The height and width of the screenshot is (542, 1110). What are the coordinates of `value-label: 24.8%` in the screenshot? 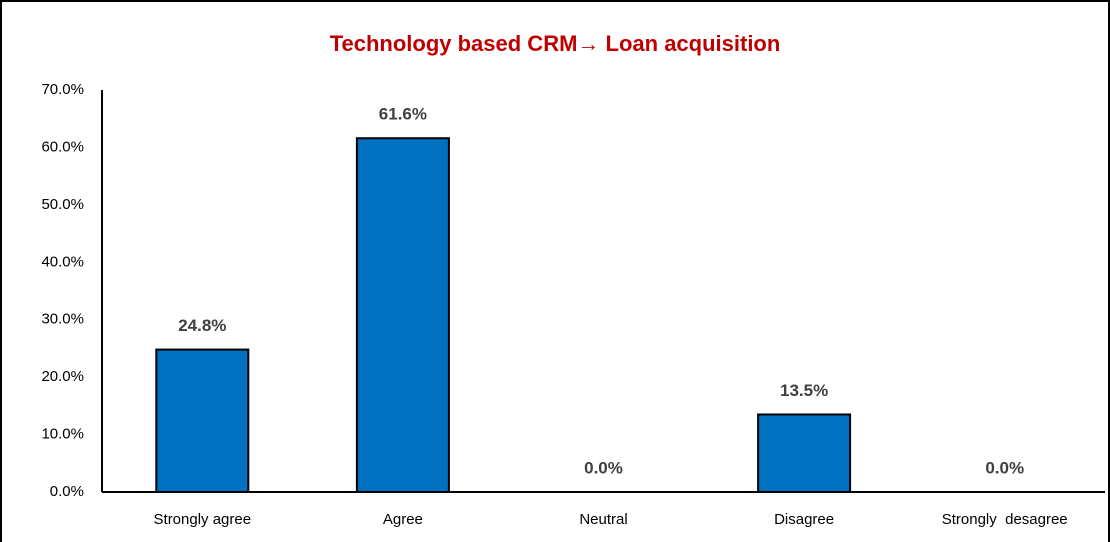 It's located at (202, 325).